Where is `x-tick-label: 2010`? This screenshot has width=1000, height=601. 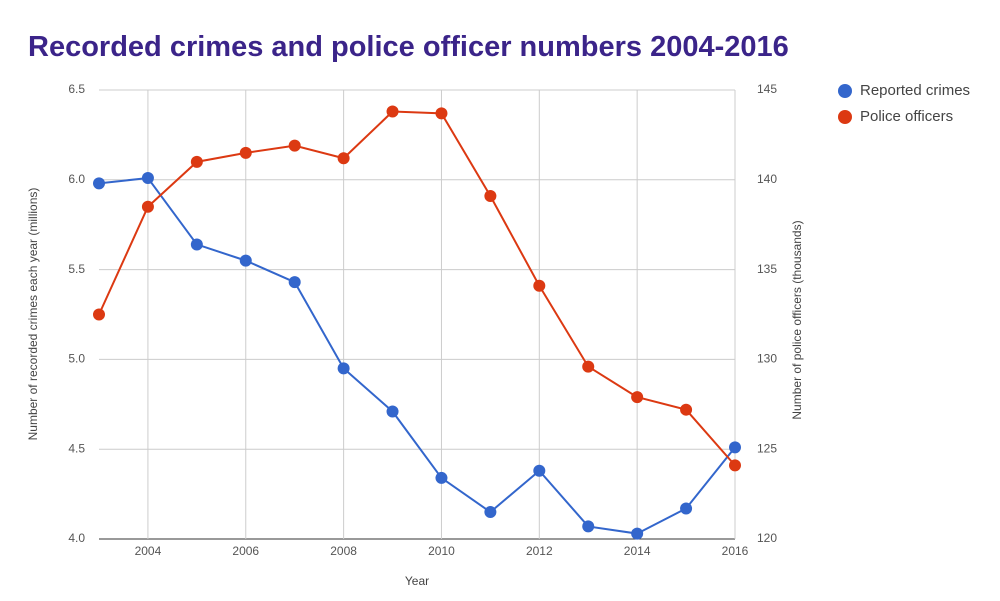
x-tick-label: 2010 is located at coordinates (441, 551).